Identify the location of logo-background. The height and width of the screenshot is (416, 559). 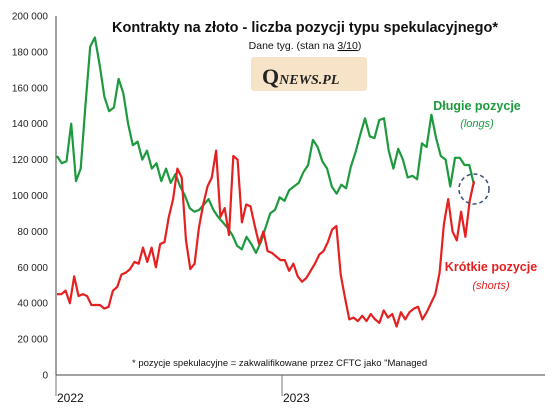
(309, 74).